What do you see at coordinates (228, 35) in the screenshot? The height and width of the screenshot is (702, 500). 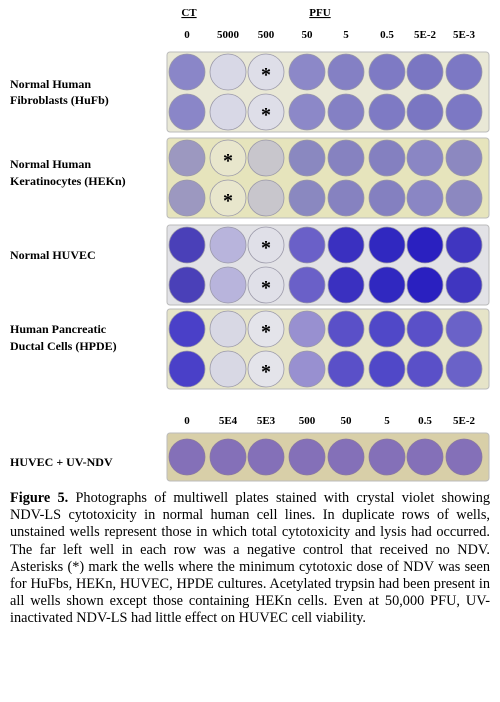 I see `column-label: 5000` at bounding box center [228, 35].